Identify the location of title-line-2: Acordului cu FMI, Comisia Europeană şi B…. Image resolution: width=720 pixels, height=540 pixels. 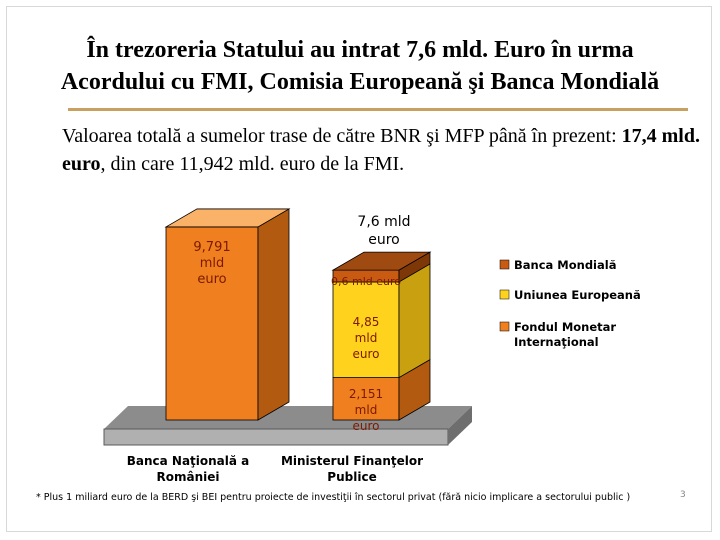
(360, 82).